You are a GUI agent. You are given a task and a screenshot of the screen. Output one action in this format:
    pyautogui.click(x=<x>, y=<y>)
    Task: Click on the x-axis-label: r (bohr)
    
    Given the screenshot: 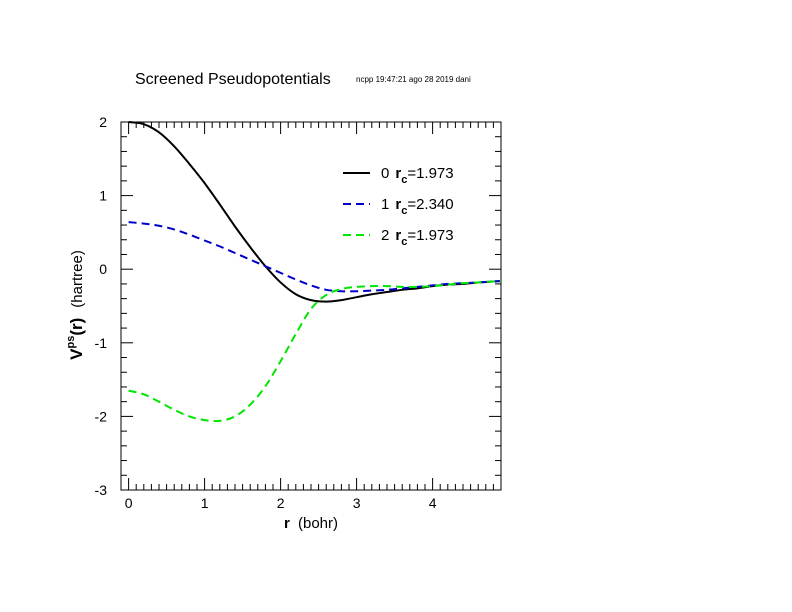 What is the action you would take?
    pyautogui.click(x=311, y=523)
    